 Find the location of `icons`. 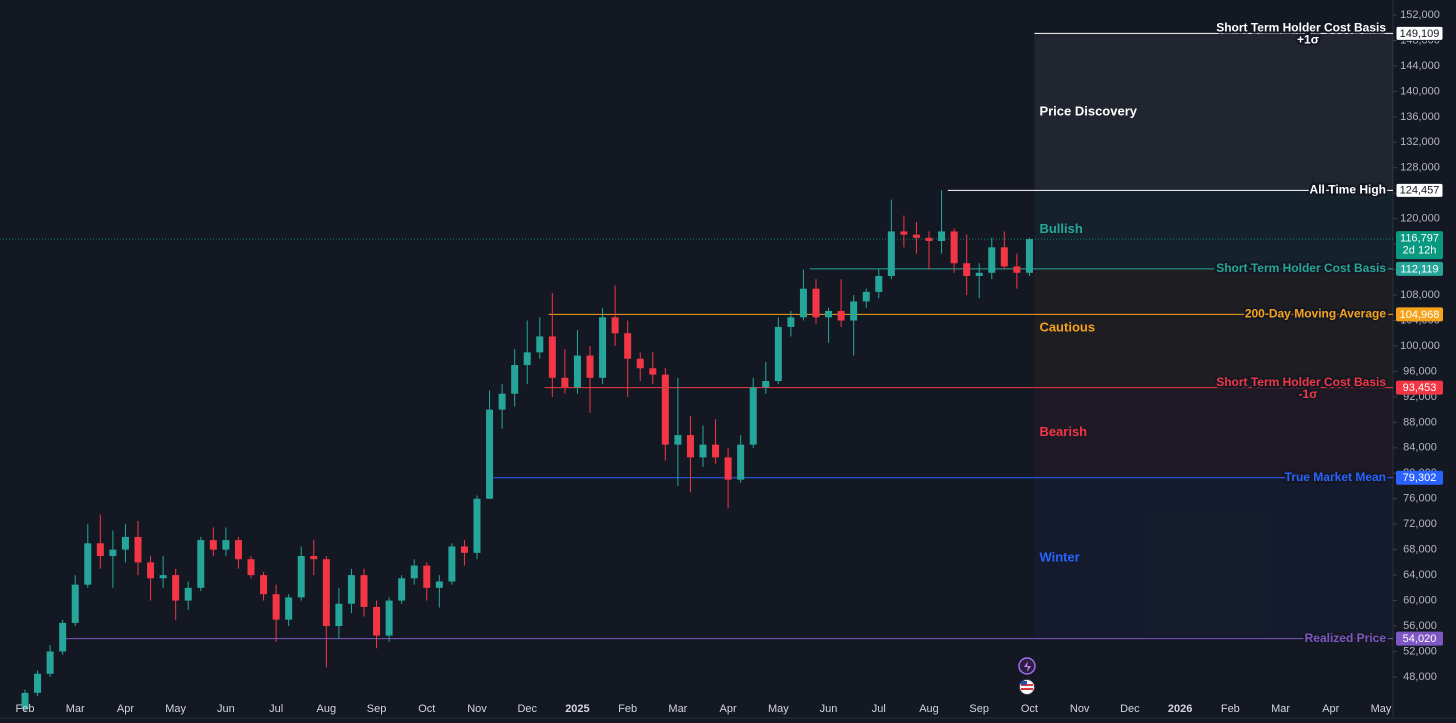

icons is located at coordinates (1027, 676).